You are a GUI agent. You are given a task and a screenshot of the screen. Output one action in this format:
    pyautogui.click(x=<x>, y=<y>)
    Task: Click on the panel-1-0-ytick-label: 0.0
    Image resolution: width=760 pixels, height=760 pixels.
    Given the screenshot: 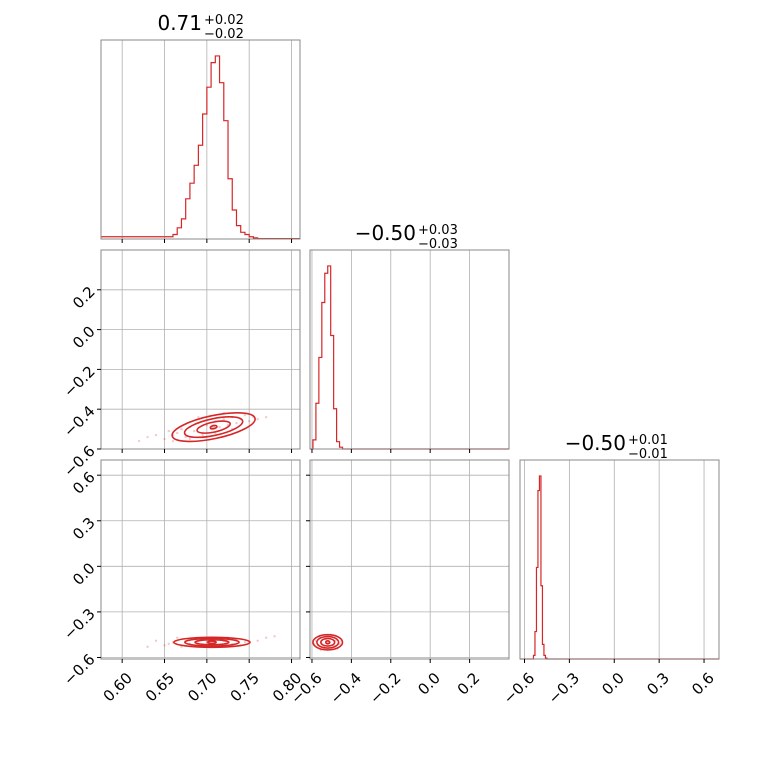 What is the action you would take?
    pyautogui.click(x=84, y=338)
    